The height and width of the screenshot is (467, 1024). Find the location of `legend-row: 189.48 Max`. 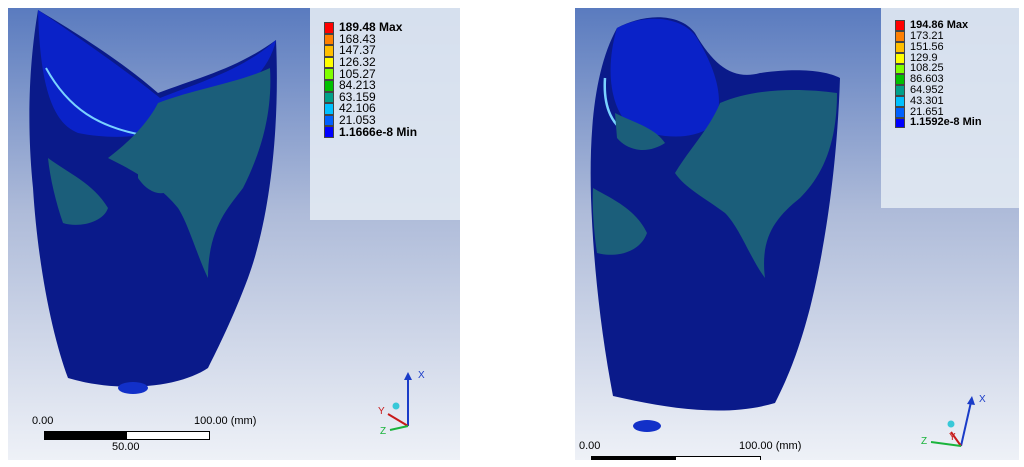

legend-row: 189.48 Max is located at coordinates (363, 27).